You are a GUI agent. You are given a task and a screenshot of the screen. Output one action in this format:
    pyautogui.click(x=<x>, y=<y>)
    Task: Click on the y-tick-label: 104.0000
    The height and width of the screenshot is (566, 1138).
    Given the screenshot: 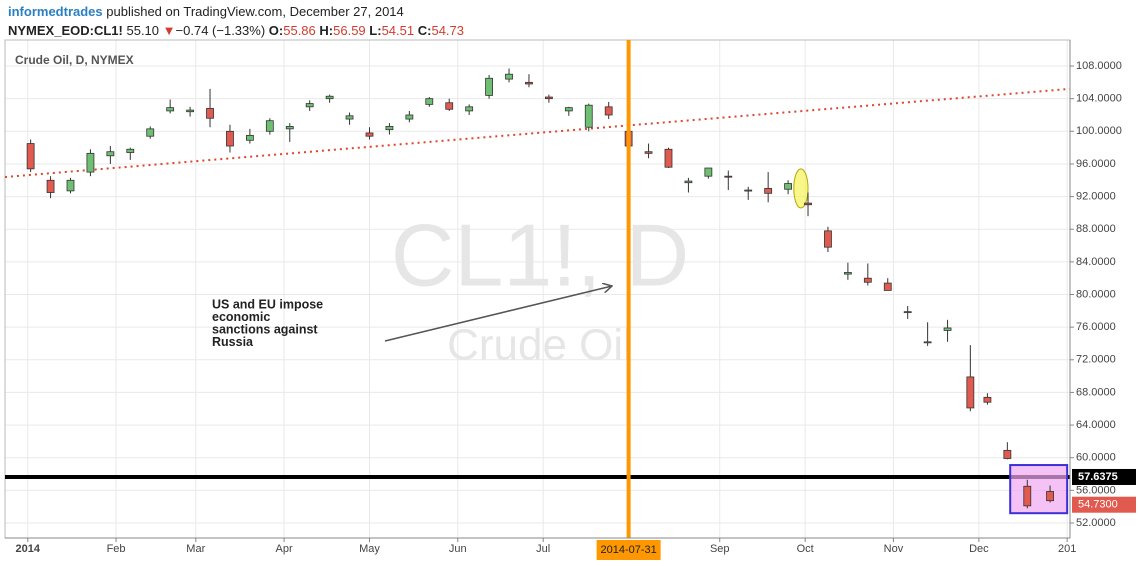 What is the action you would take?
    pyautogui.click(x=1099, y=99)
    